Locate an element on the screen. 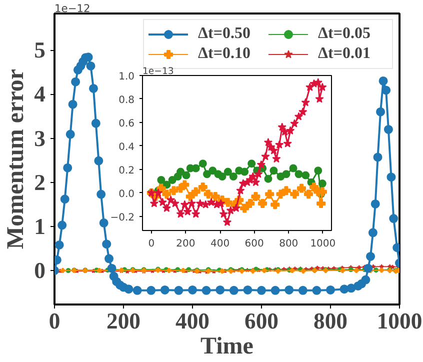 The height and width of the screenshot is (362, 423). y-axis-title: Momentum error is located at coordinates (16, 159).